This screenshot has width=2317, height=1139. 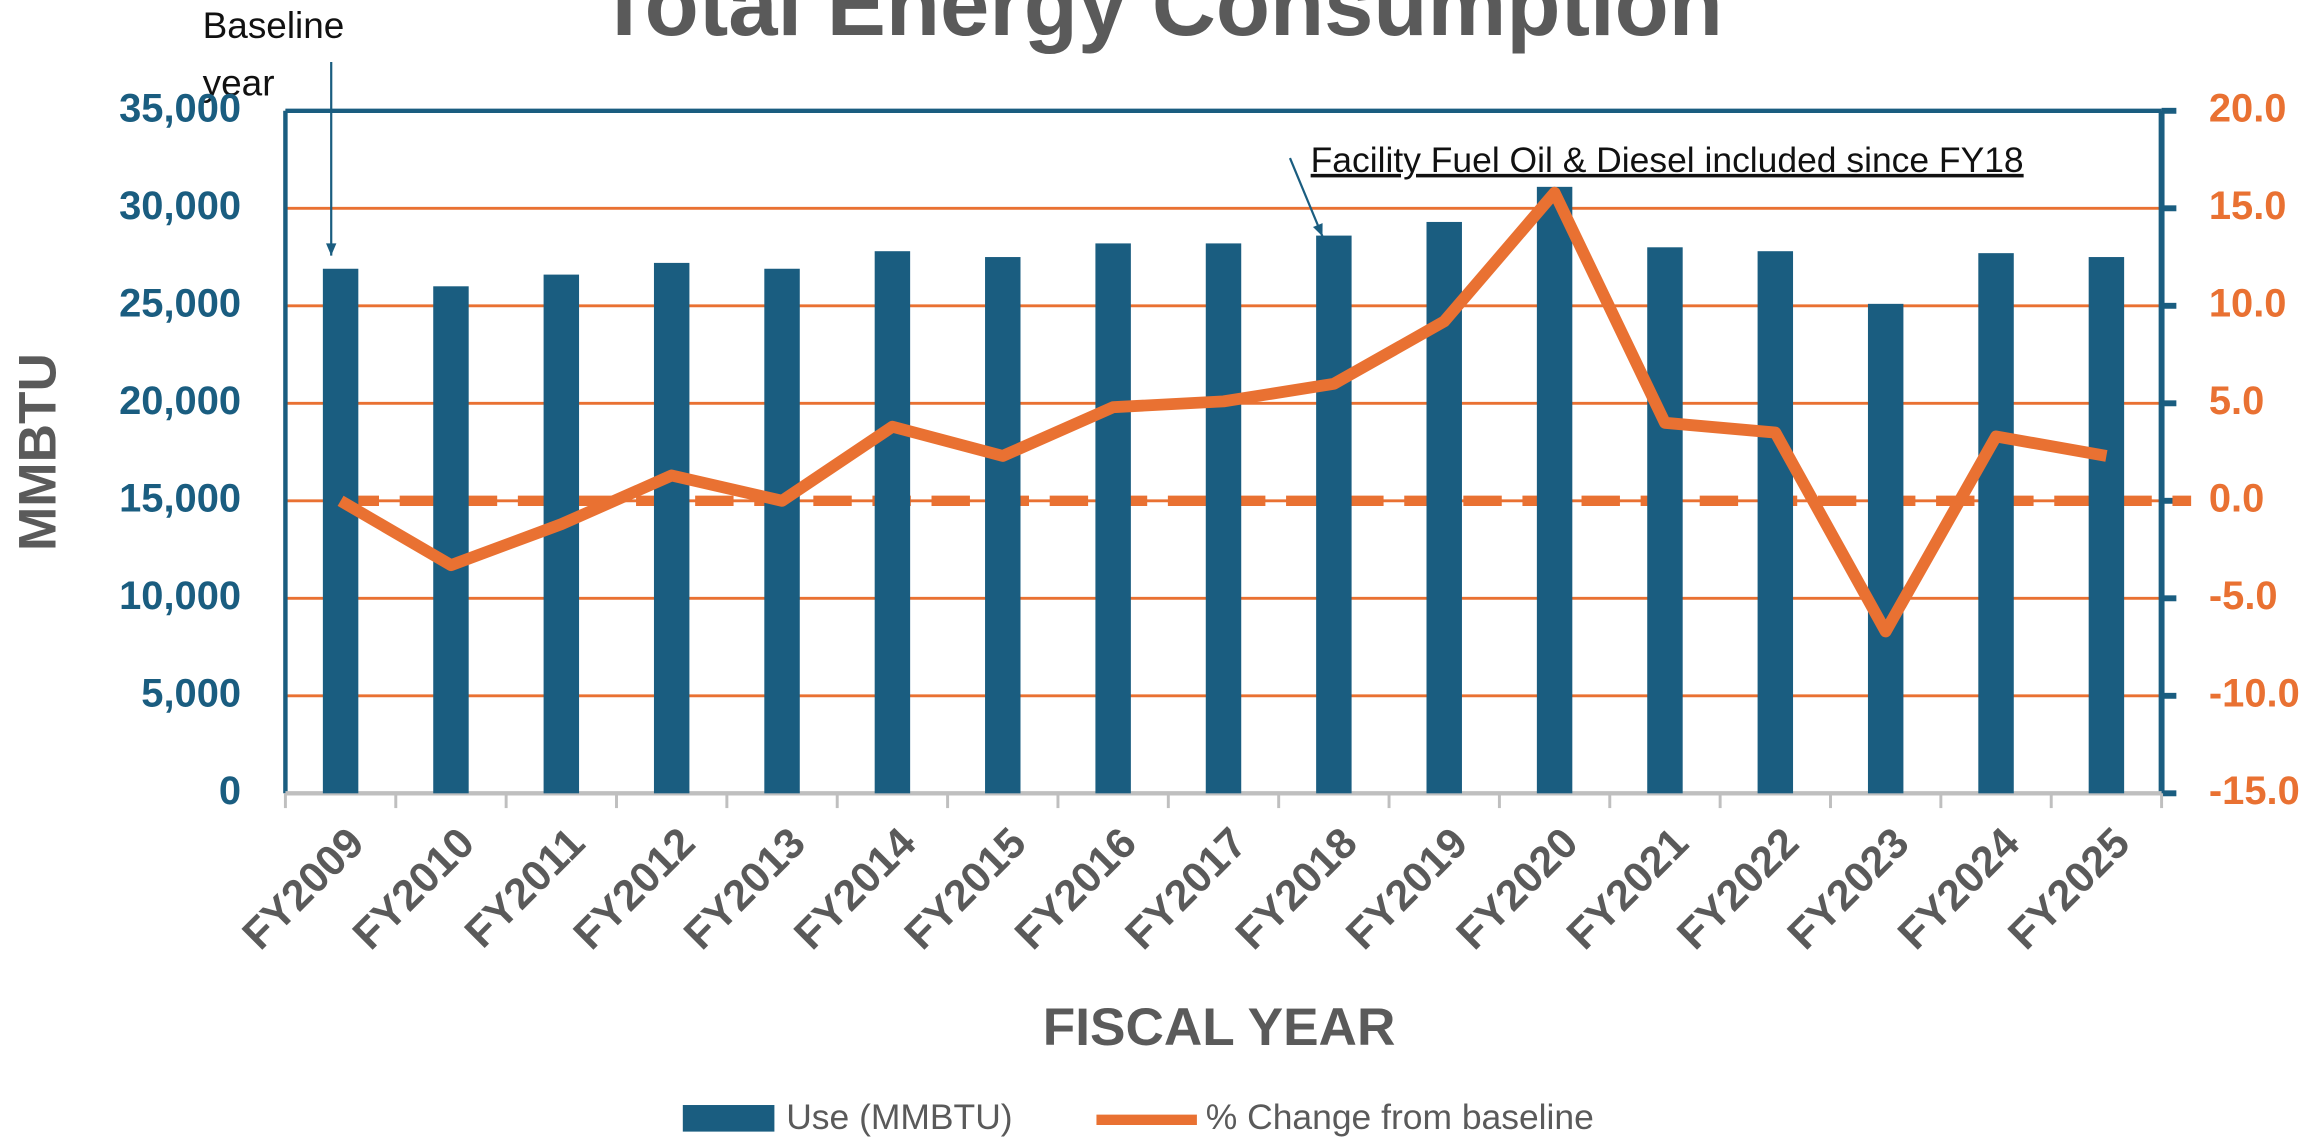 I want to click on x-tick-label: FY2015, so click(x=966, y=889).